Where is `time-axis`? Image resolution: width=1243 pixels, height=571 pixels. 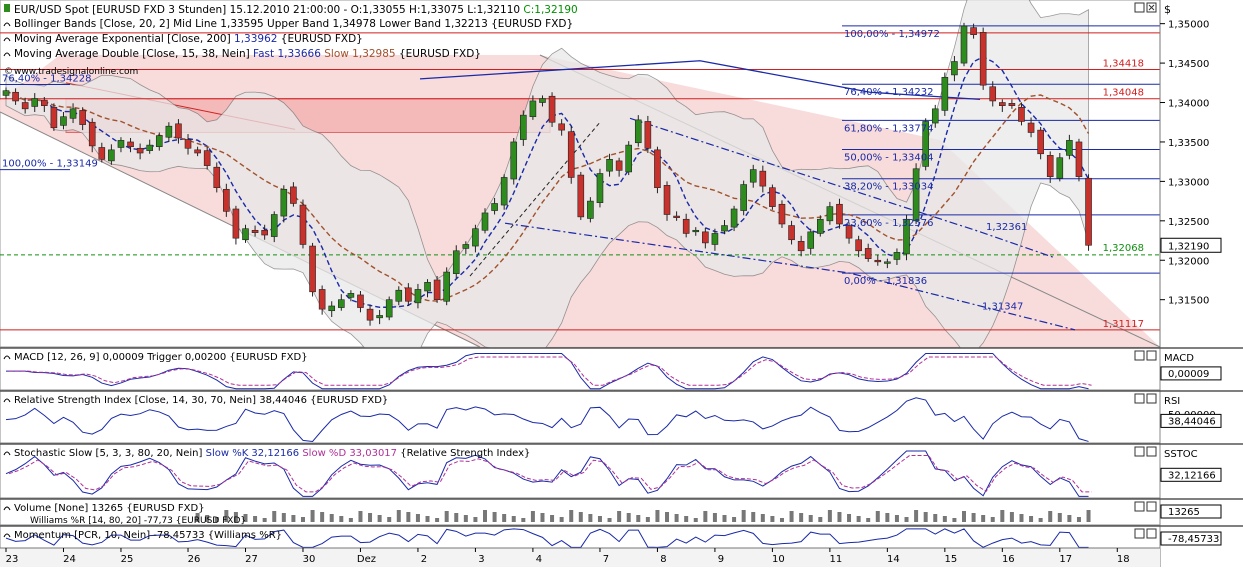 time-axis is located at coordinates (580, 557).